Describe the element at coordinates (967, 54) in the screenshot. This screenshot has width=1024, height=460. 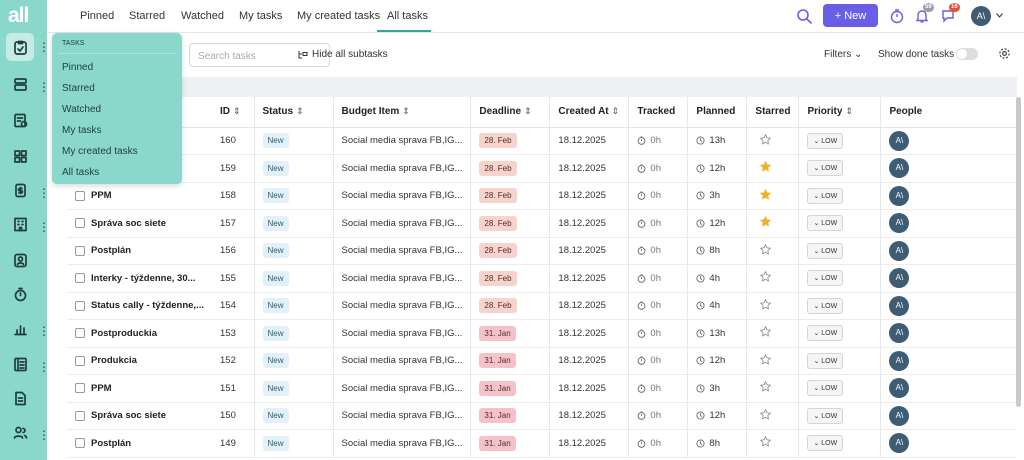
I see `show-done-toggle` at that location.